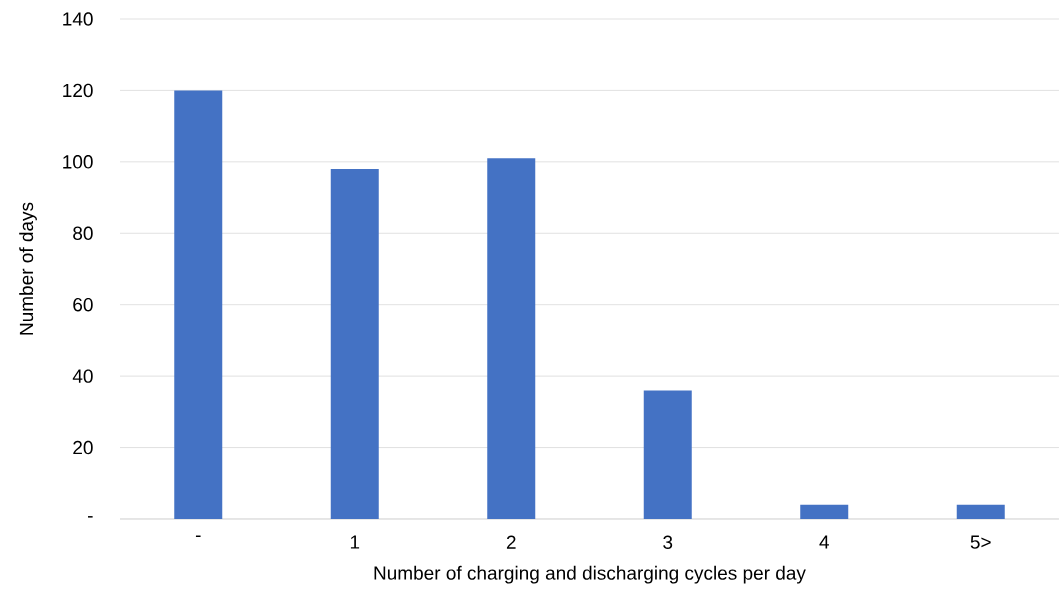 This screenshot has width=1059, height=612. What do you see at coordinates (198, 536) in the screenshot?
I see `x-tick-label: -` at bounding box center [198, 536].